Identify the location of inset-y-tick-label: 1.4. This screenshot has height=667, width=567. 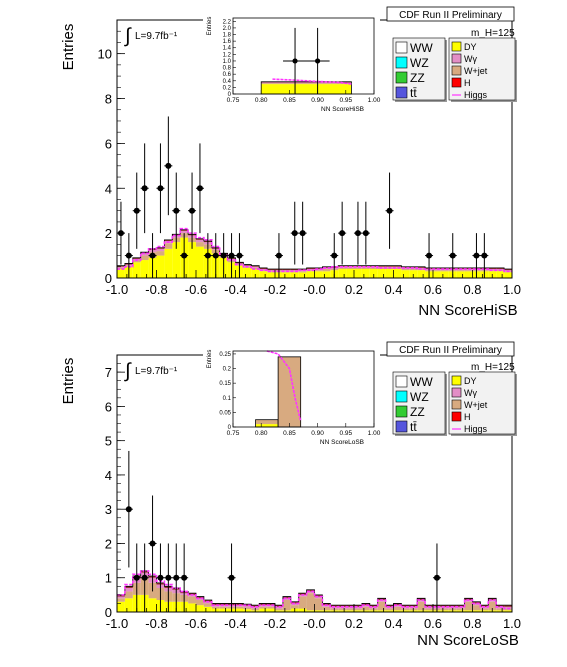
(227, 49).